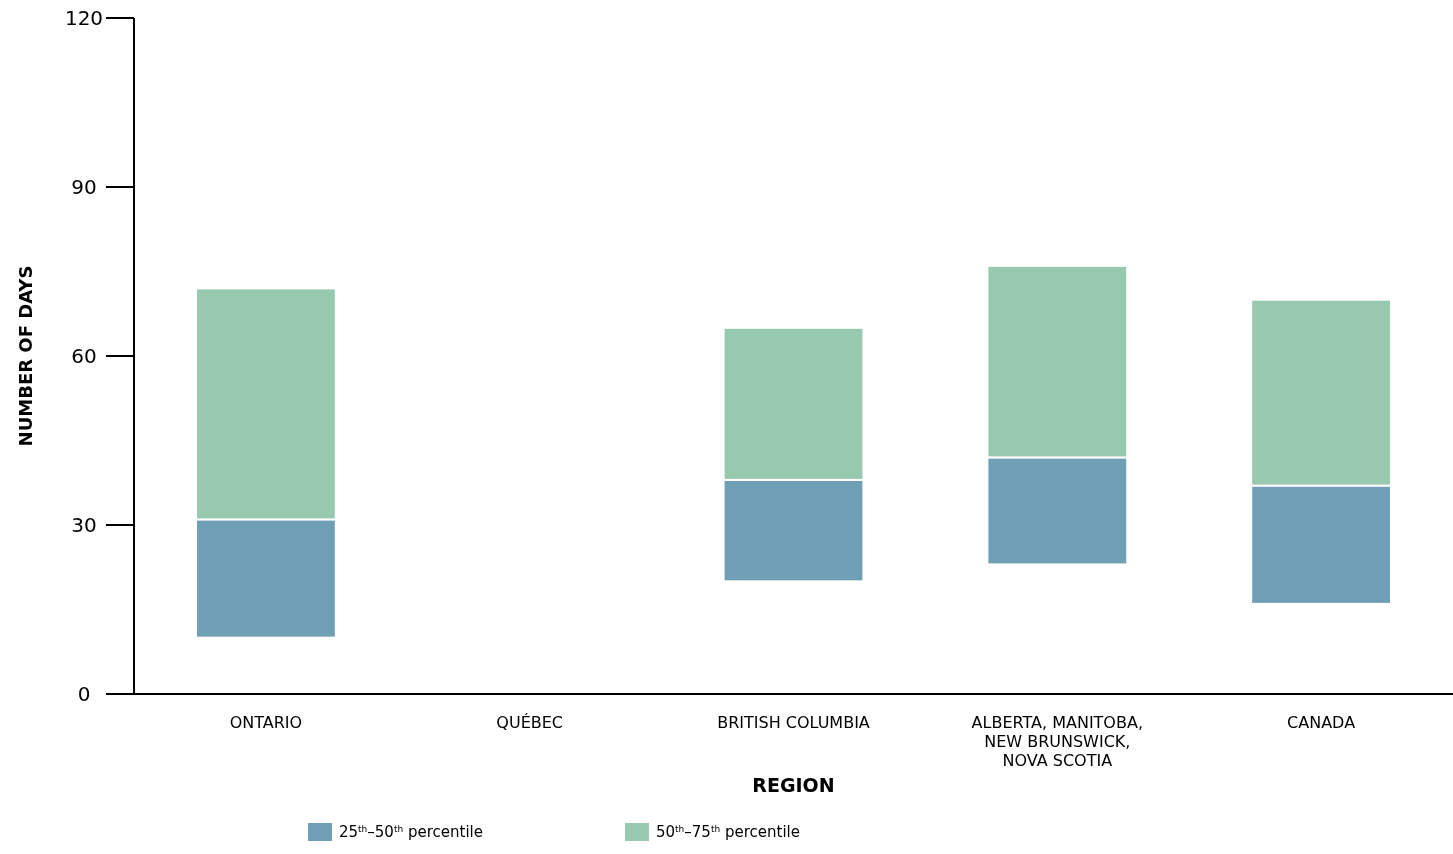 The width and height of the screenshot is (1453, 854). What do you see at coordinates (530, 722) in the screenshot?
I see `x-tick-label: QUÉBEC` at bounding box center [530, 722].